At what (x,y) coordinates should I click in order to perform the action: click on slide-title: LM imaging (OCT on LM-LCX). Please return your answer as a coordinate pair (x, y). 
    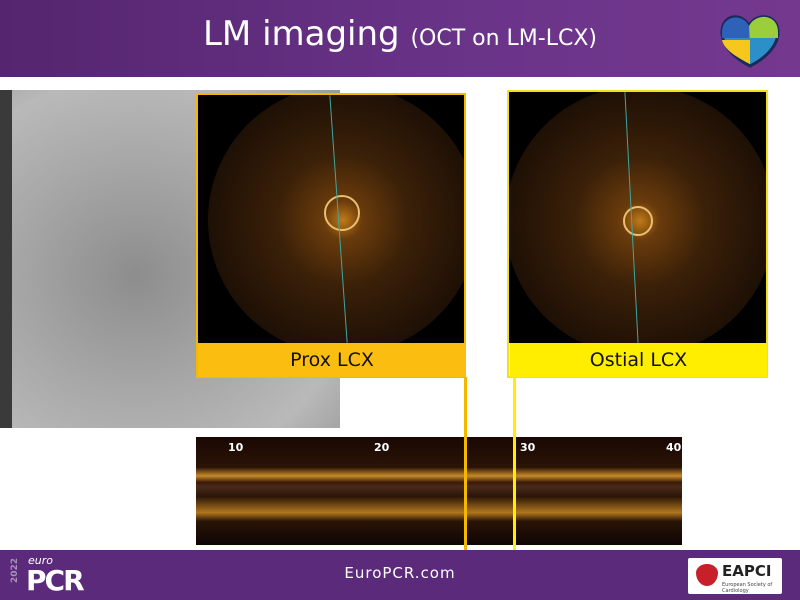
    Looking at the image, I should click on (400, 34).